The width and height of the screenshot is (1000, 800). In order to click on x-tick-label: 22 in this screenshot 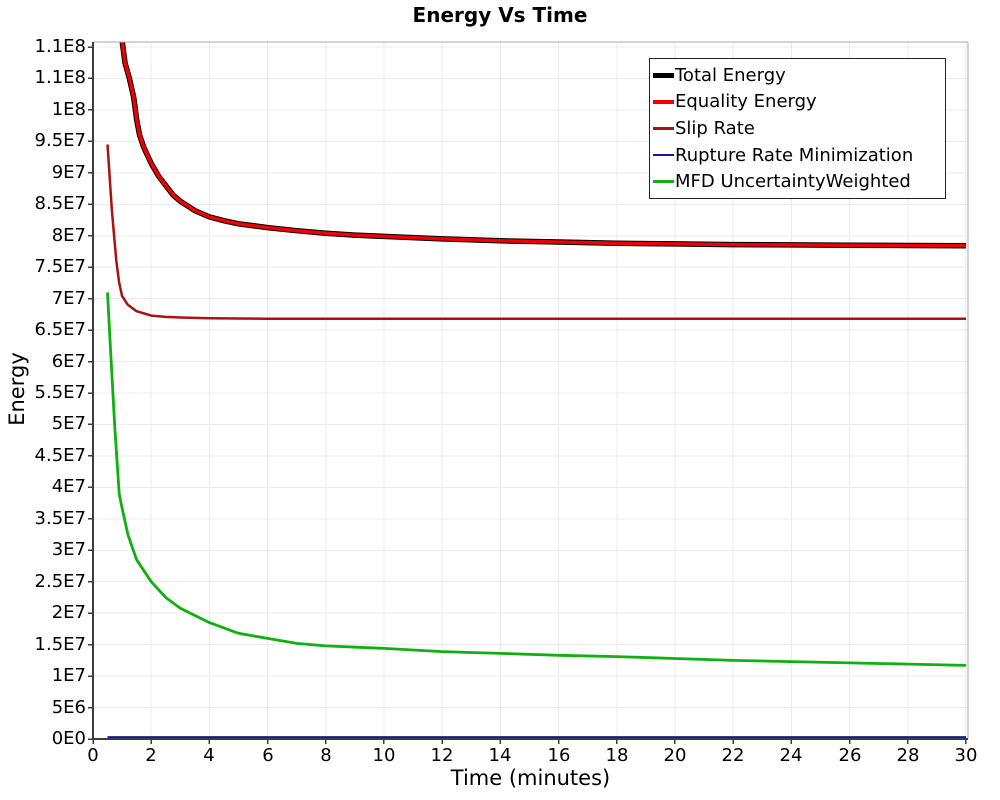, I will do `click(733, 755)`.